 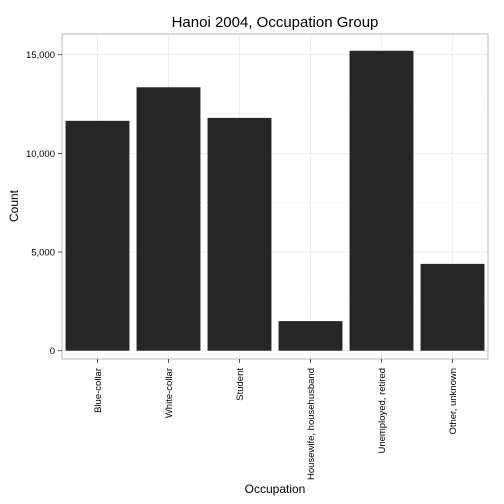 I want to click on x-tick-label: Housewife, househusband, so click(x=311, y=424).